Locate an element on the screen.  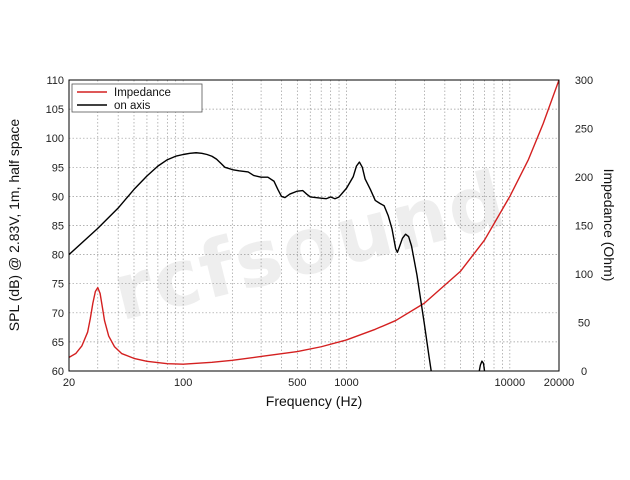
y-tick-label: 80 is located at coordinates (58, 256).